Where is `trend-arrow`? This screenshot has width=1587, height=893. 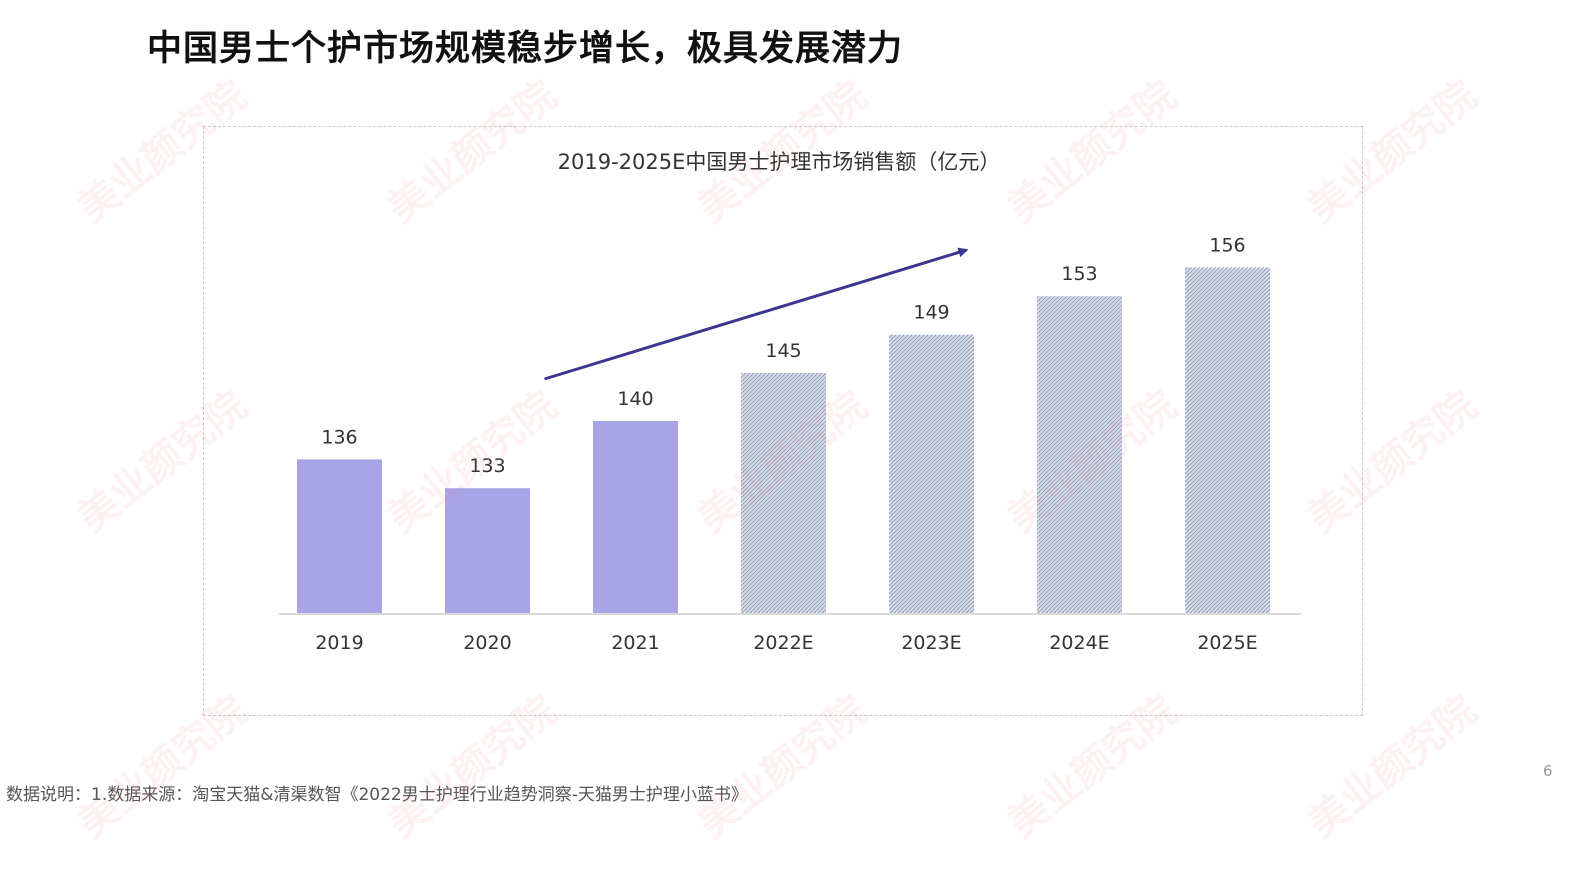 trend-arrow is located at coordinates (756, 314).